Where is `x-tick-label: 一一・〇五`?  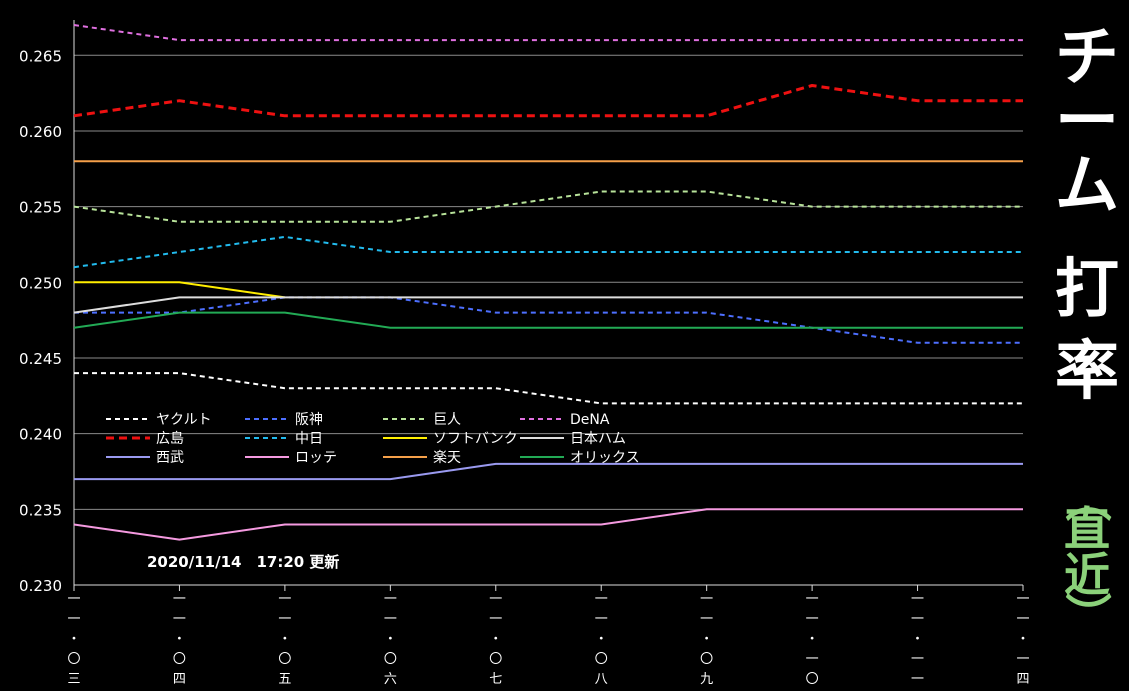 x-tick-label: 一一・〇五 is located at coordinates (284, 639).